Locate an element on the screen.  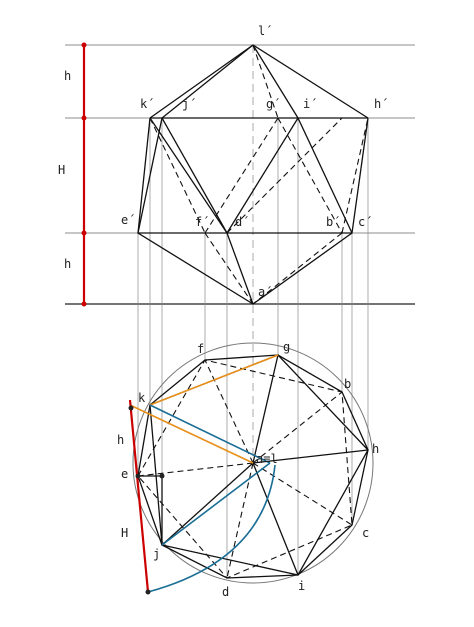
vertex-label: g is located at coordinates (286, 347).